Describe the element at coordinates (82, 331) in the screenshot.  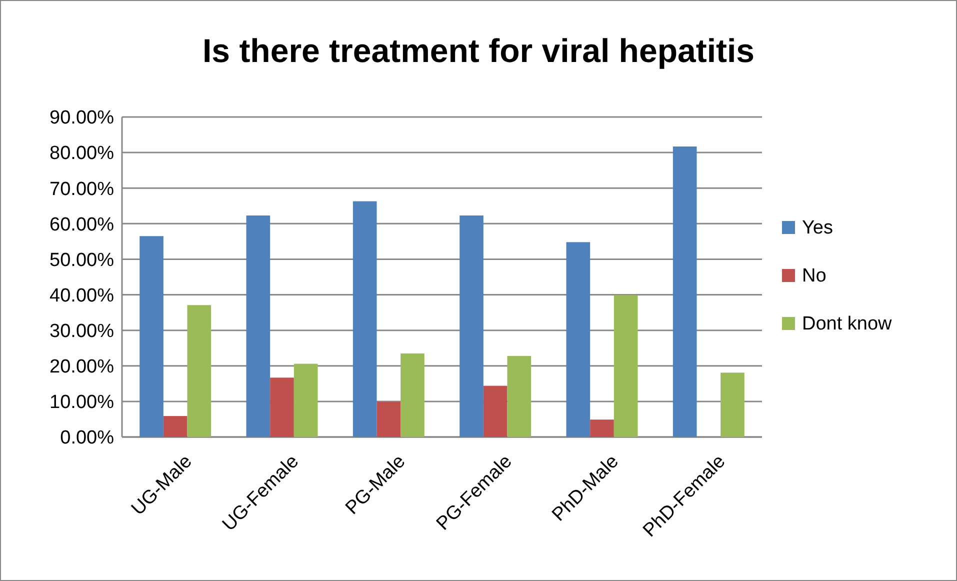
I see `y-tick-label: 30.00%` at that location.